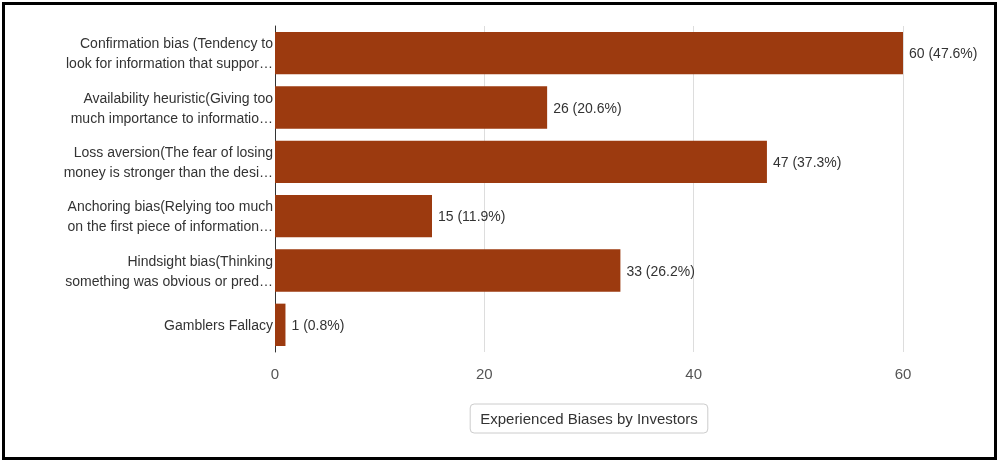 This screenshot has height=466, width=1005. I want to click on data-label: 60 (47.6%), so click(943, 53).